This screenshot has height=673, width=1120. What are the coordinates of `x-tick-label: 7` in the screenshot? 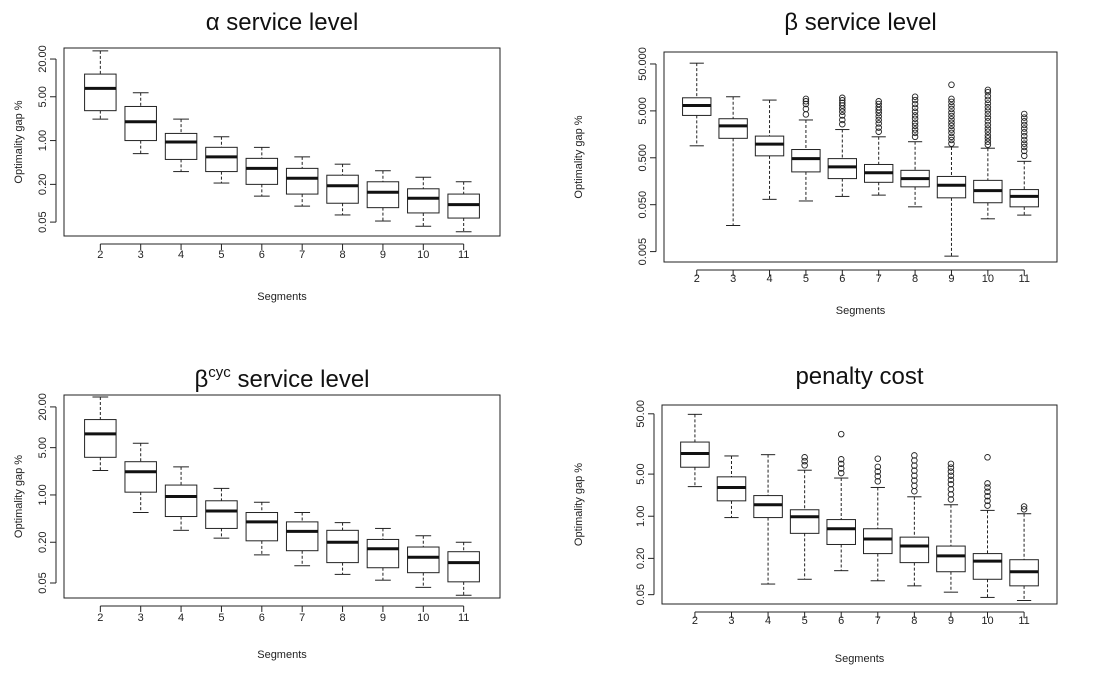 It's located at (302, 618).